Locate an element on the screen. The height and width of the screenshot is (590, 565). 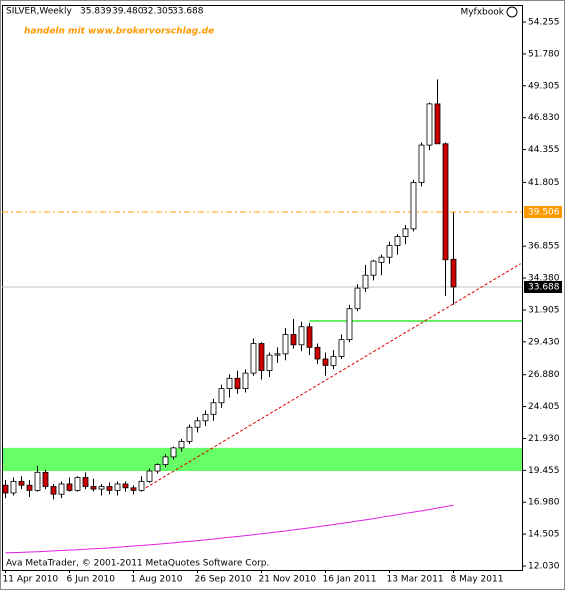
moving-average is located at coordinates (229, 529).